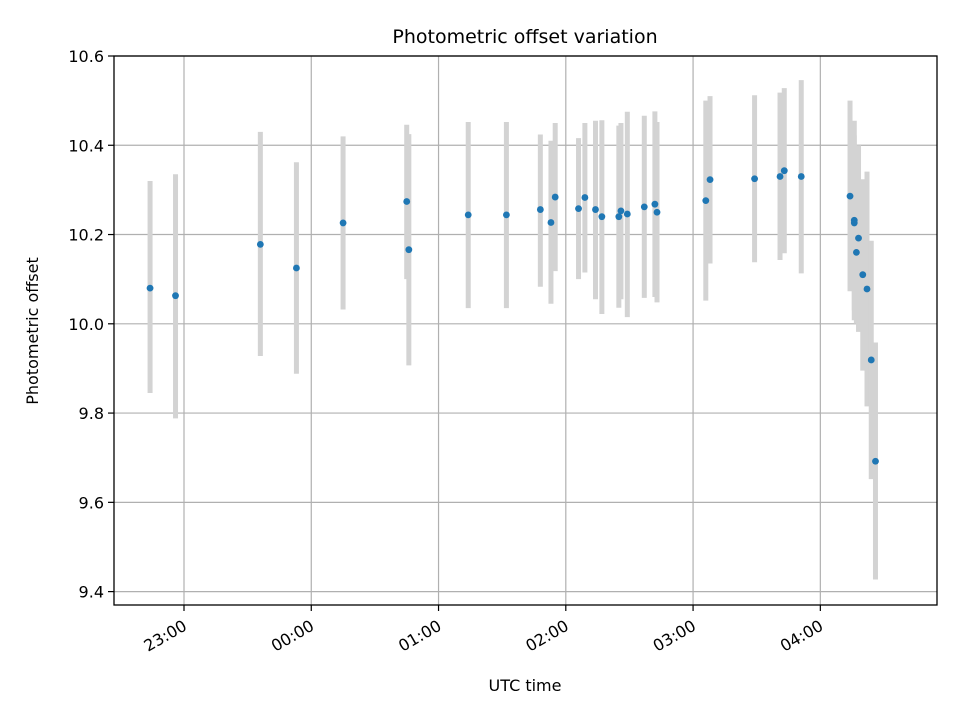  Describe the element at coordinates (86, 145) in the screenshot. I see `y-tick-label: 10.4` at that location.